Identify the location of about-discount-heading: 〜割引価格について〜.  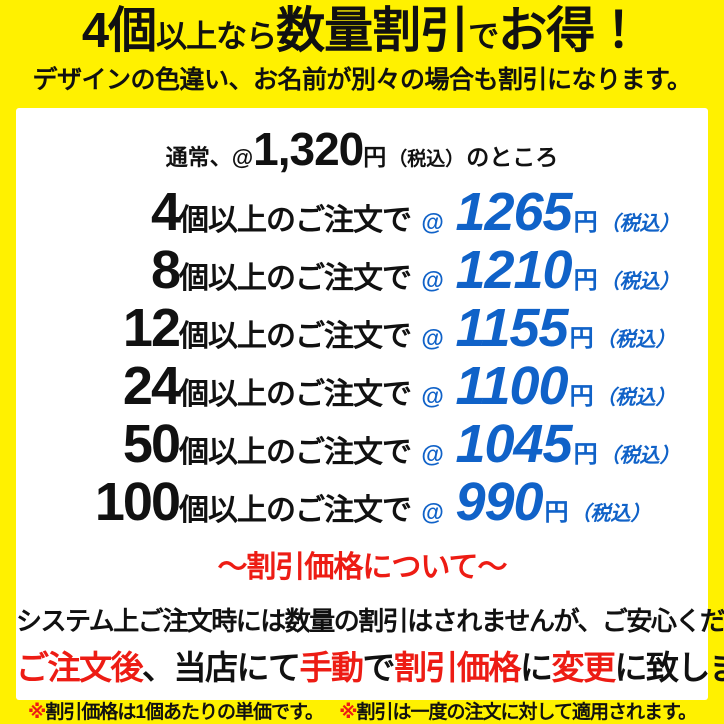
(362, 567).